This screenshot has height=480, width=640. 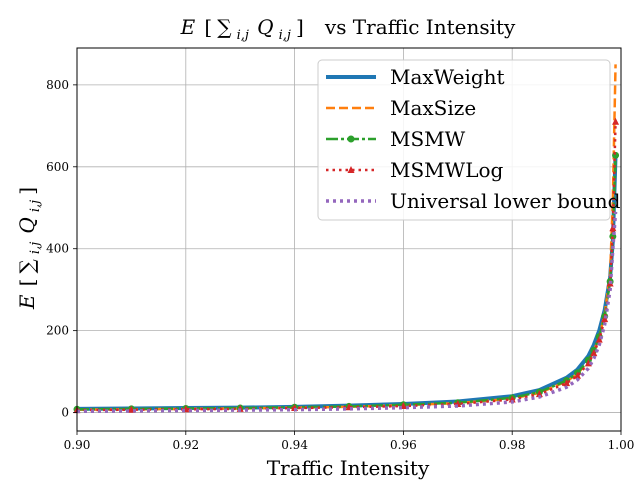 What do you see at coordinates (57, 249) in the screenshot?
I see `y-tick-label: 400` at bounding box center [57, 249].